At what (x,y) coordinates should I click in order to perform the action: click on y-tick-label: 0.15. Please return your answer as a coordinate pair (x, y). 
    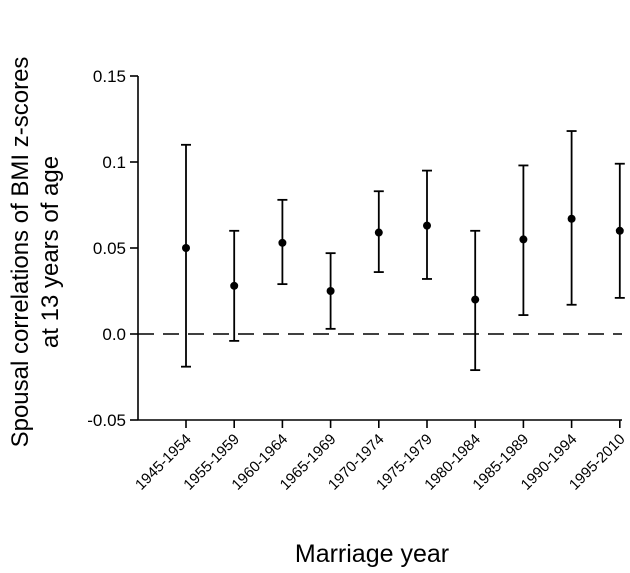
    Looking at the image, I should click on (109, 76).